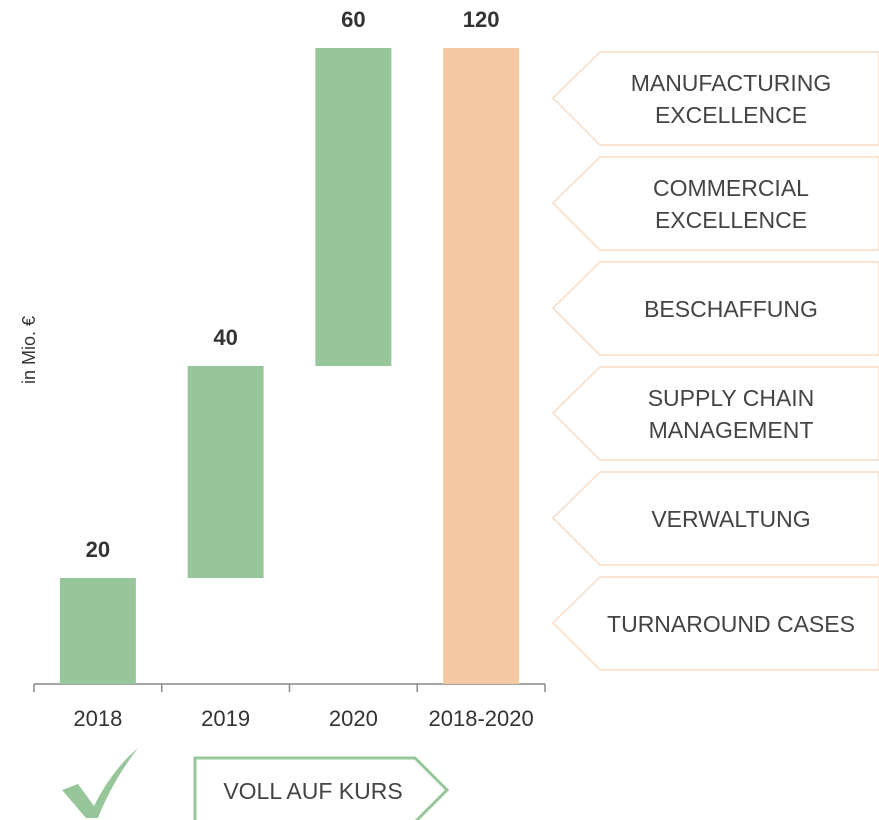 The width and height of the screenshot is (879, 820). I want to click on lever: VERWALTUNG, so click(731, 518).